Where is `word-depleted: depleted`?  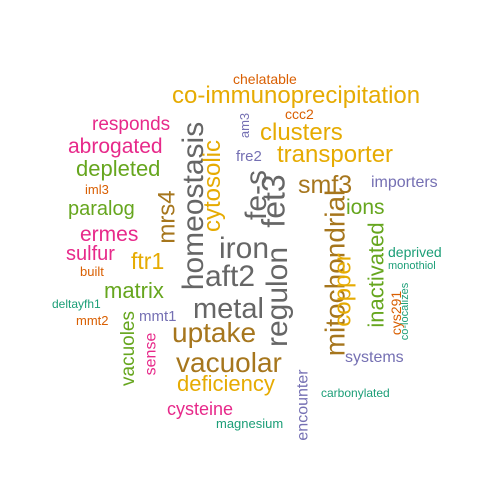
word-depleted: depleted is located at coordinates (118, 168).